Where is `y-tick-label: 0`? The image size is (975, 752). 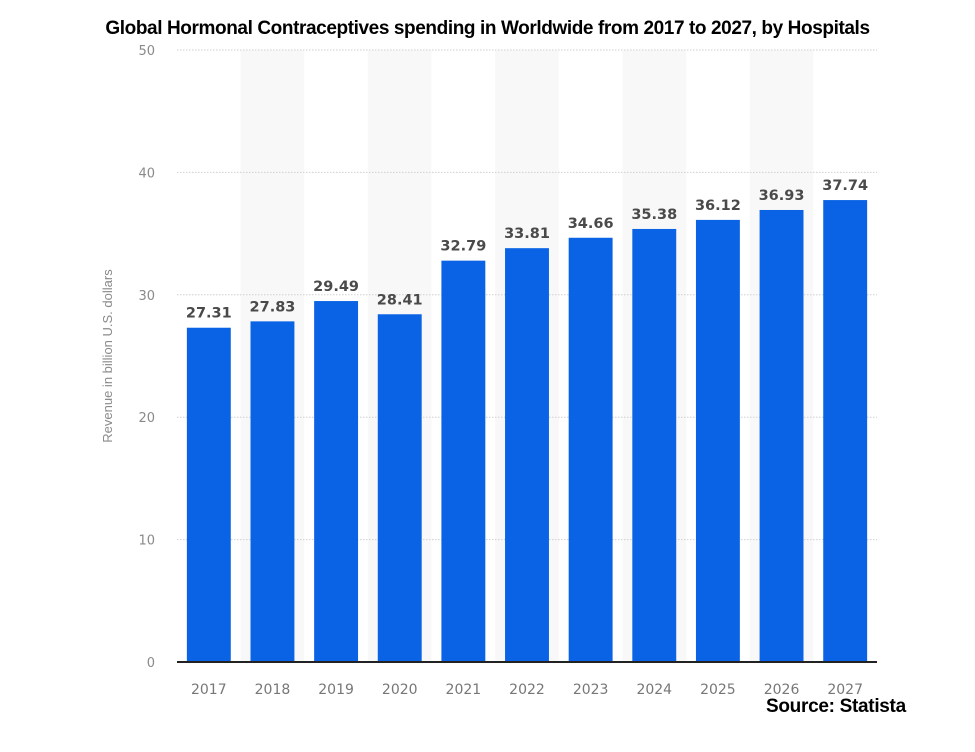
y-tick-label: 0 is located at coordinates (151, 663).